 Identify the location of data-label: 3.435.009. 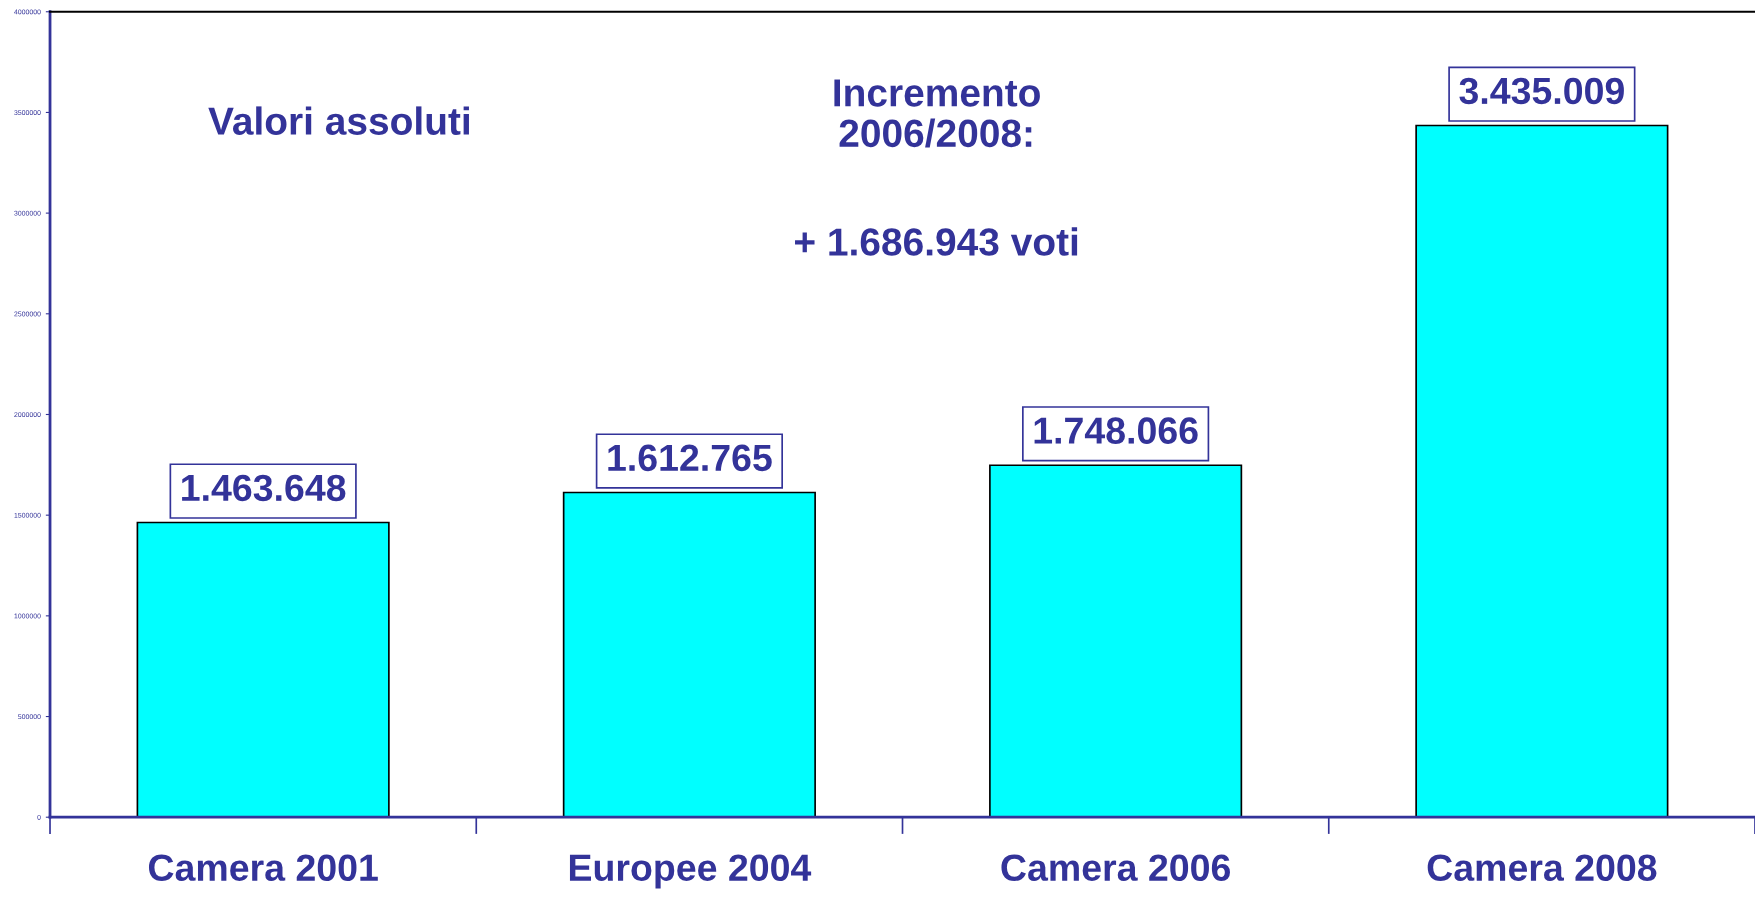
(1541, 91).